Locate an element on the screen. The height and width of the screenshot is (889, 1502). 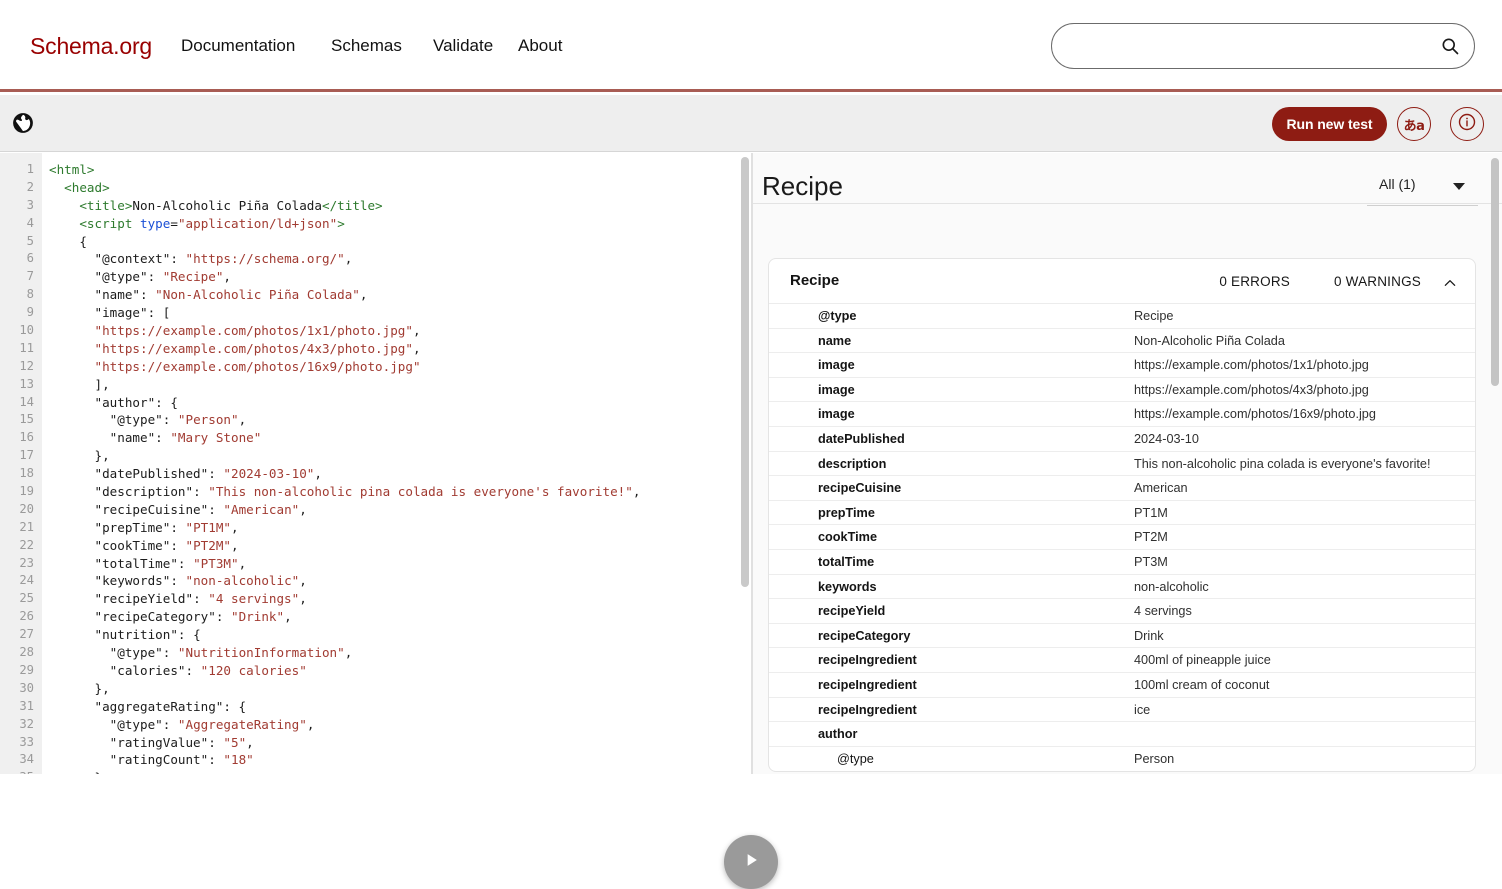
code-line-text: ], is located at coordinates (79, 385).